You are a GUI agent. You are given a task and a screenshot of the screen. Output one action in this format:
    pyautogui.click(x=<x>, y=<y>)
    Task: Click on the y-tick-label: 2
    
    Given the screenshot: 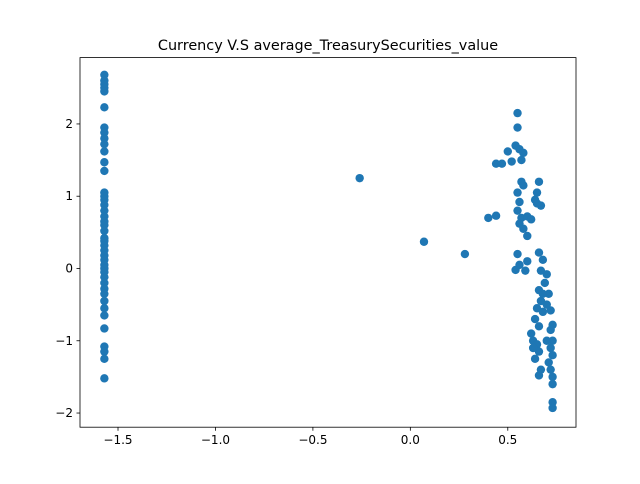 What is the action you would take?
    pyautogui.click(x=69, y=124)
    